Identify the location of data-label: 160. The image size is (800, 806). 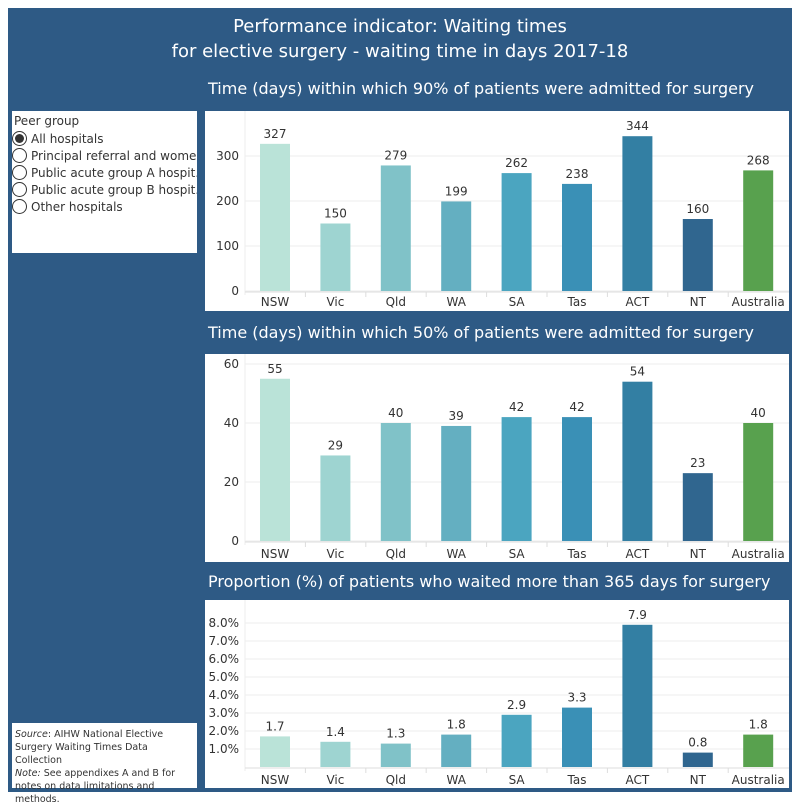
(697, 209).